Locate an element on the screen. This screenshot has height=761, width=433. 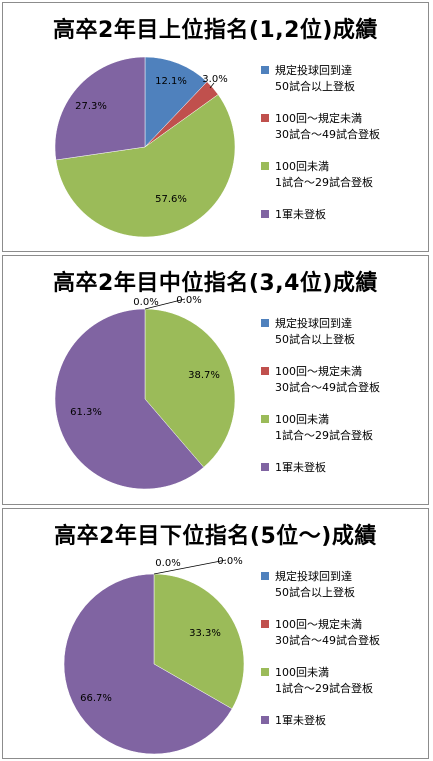
pie-chart-2: 0.0% 0.0% 38.7% 61.3% is located at coordinates (145, 392).